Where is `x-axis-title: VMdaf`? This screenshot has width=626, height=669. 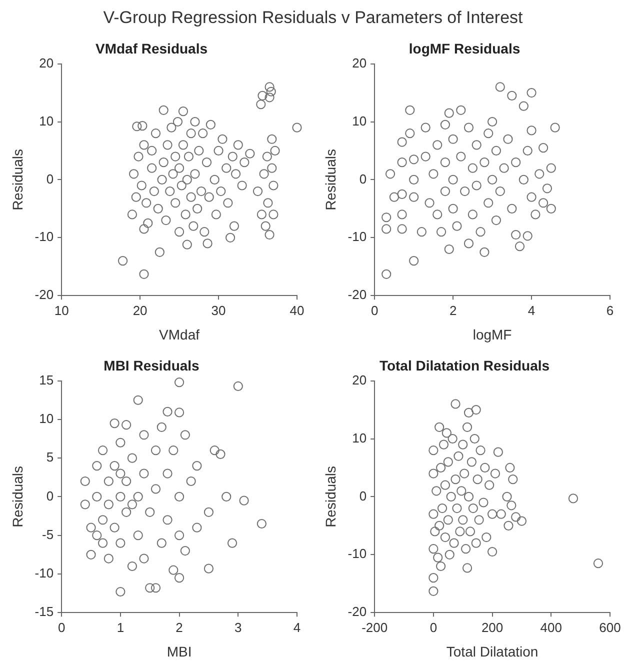
x-axis-title: VMdaf is located at coordinates (179, 334).